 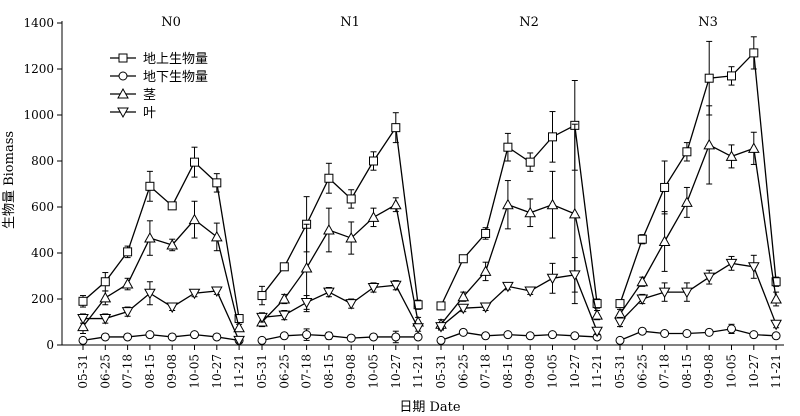 I want to click on y-tick-label: 1400, so click(x=38, y=23).